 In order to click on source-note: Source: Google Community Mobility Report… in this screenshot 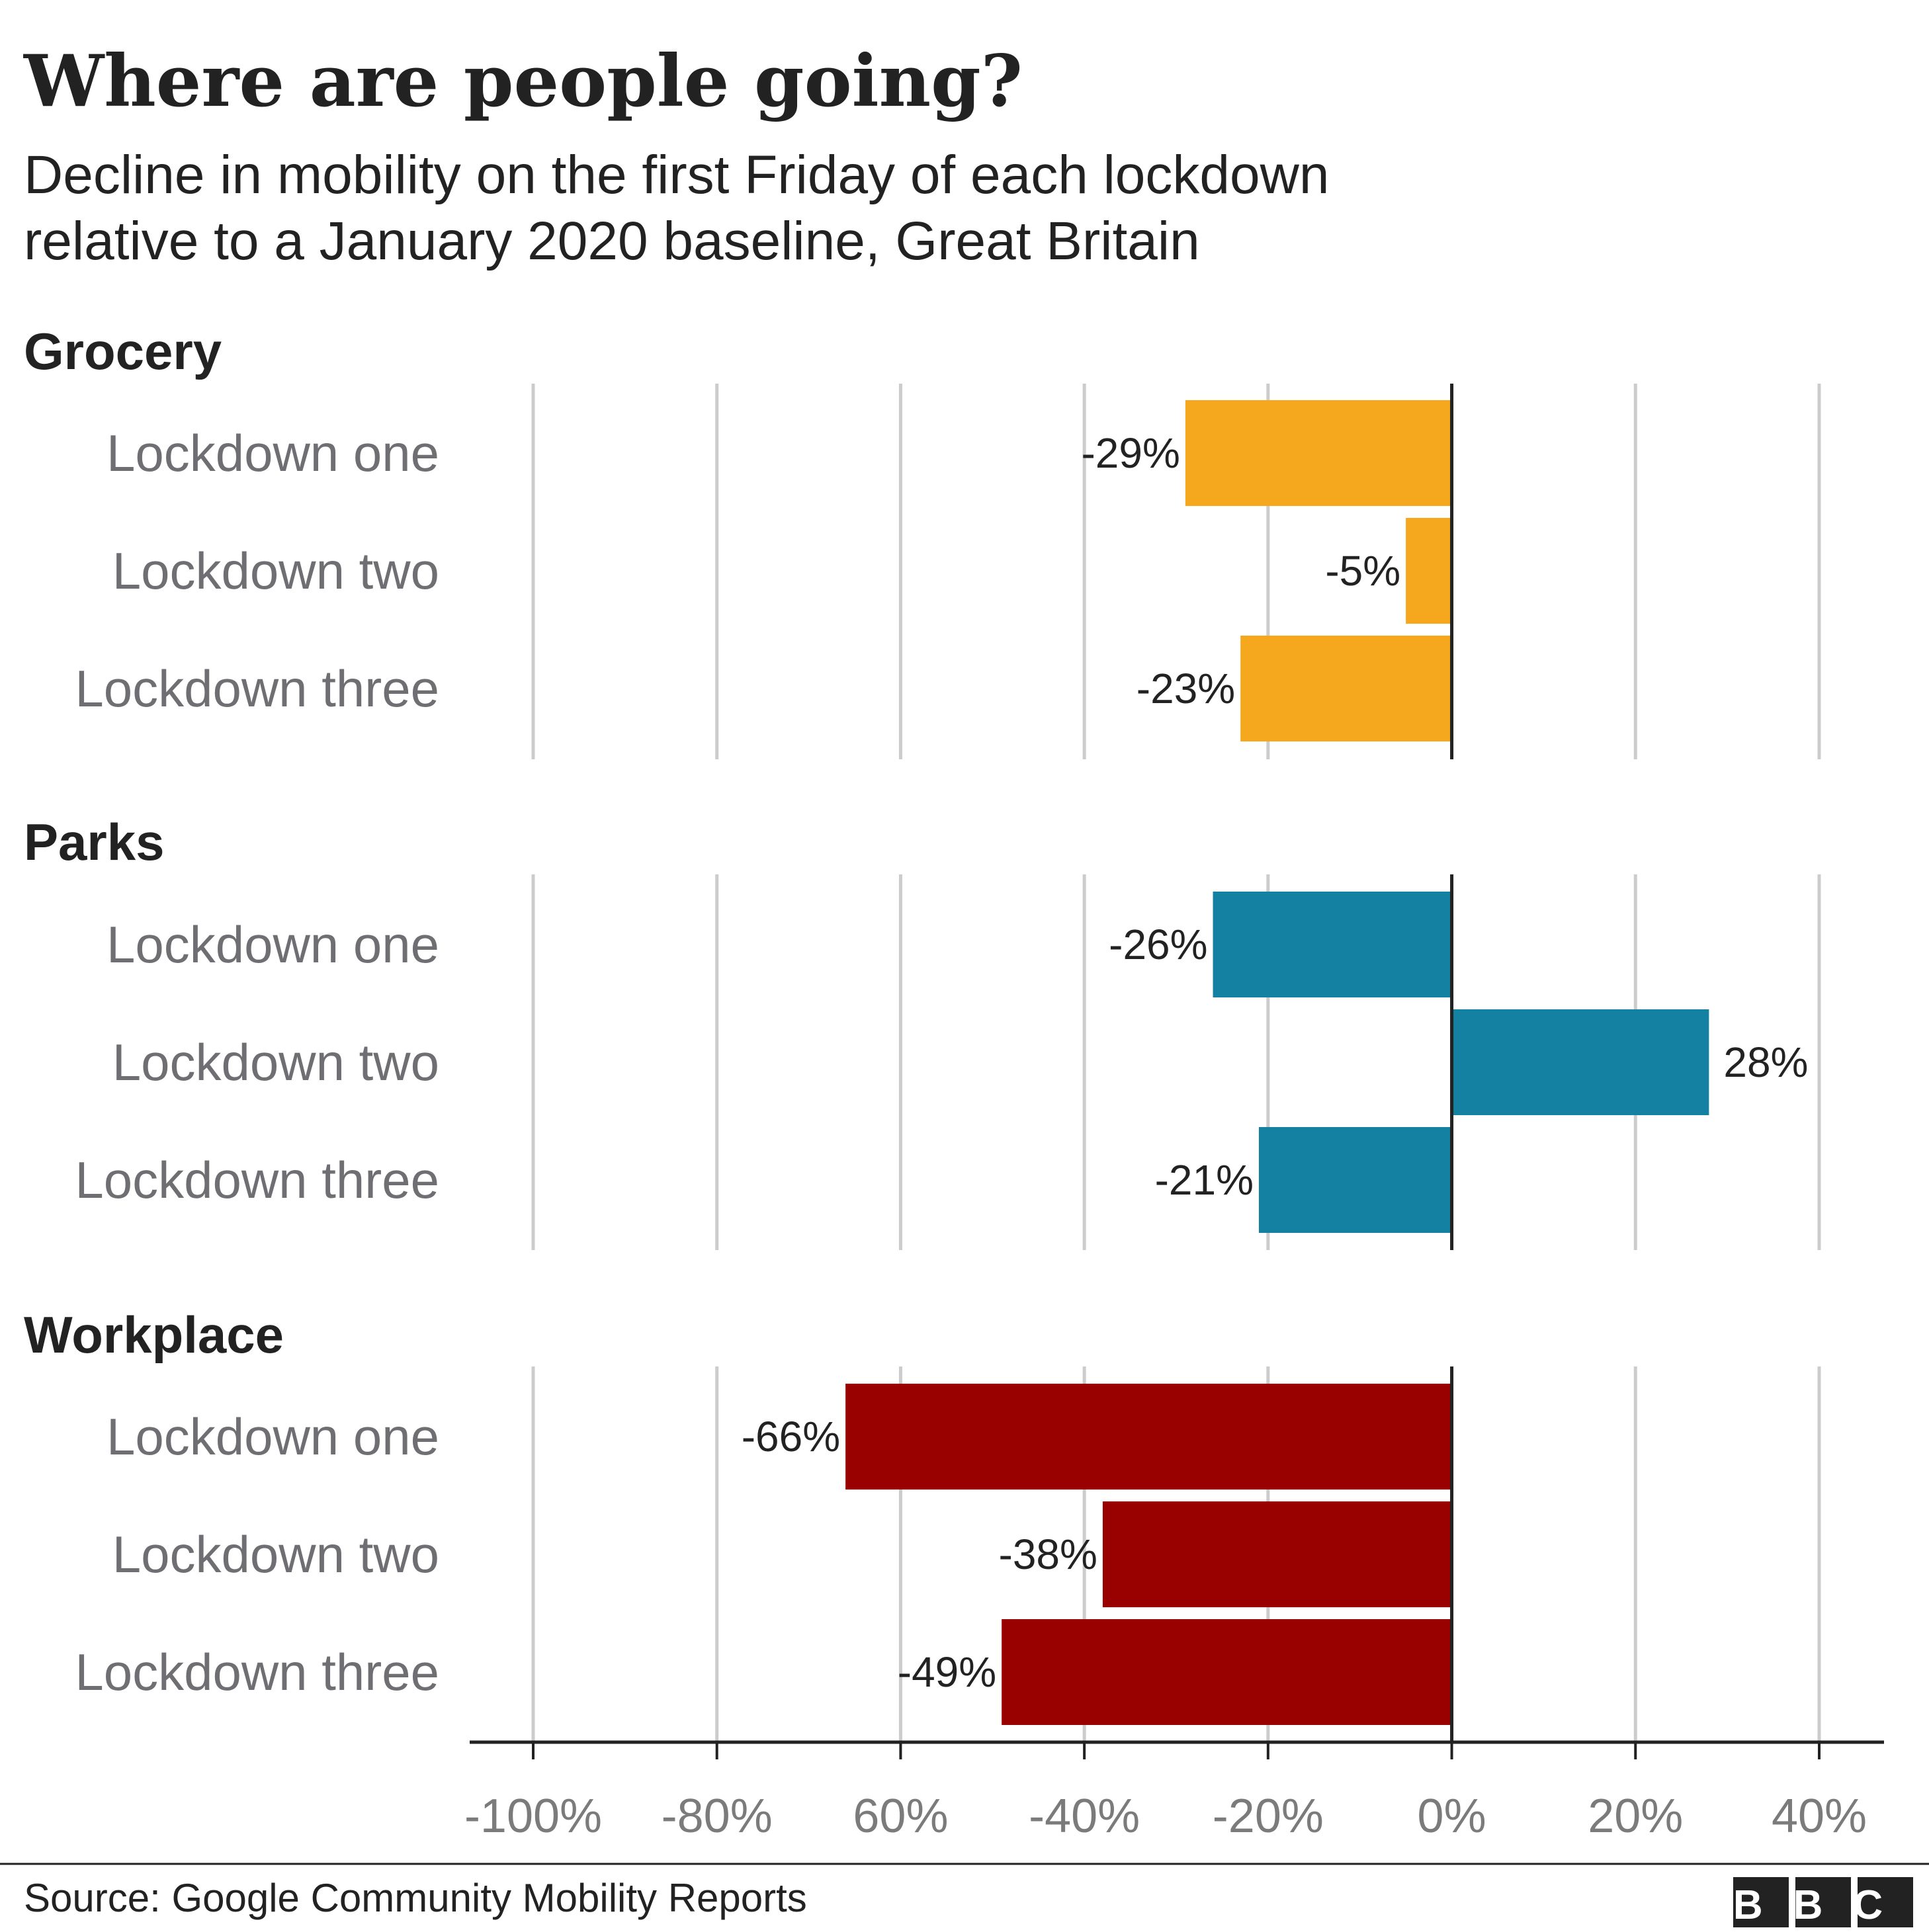, I will do `click(415, 1898)`.